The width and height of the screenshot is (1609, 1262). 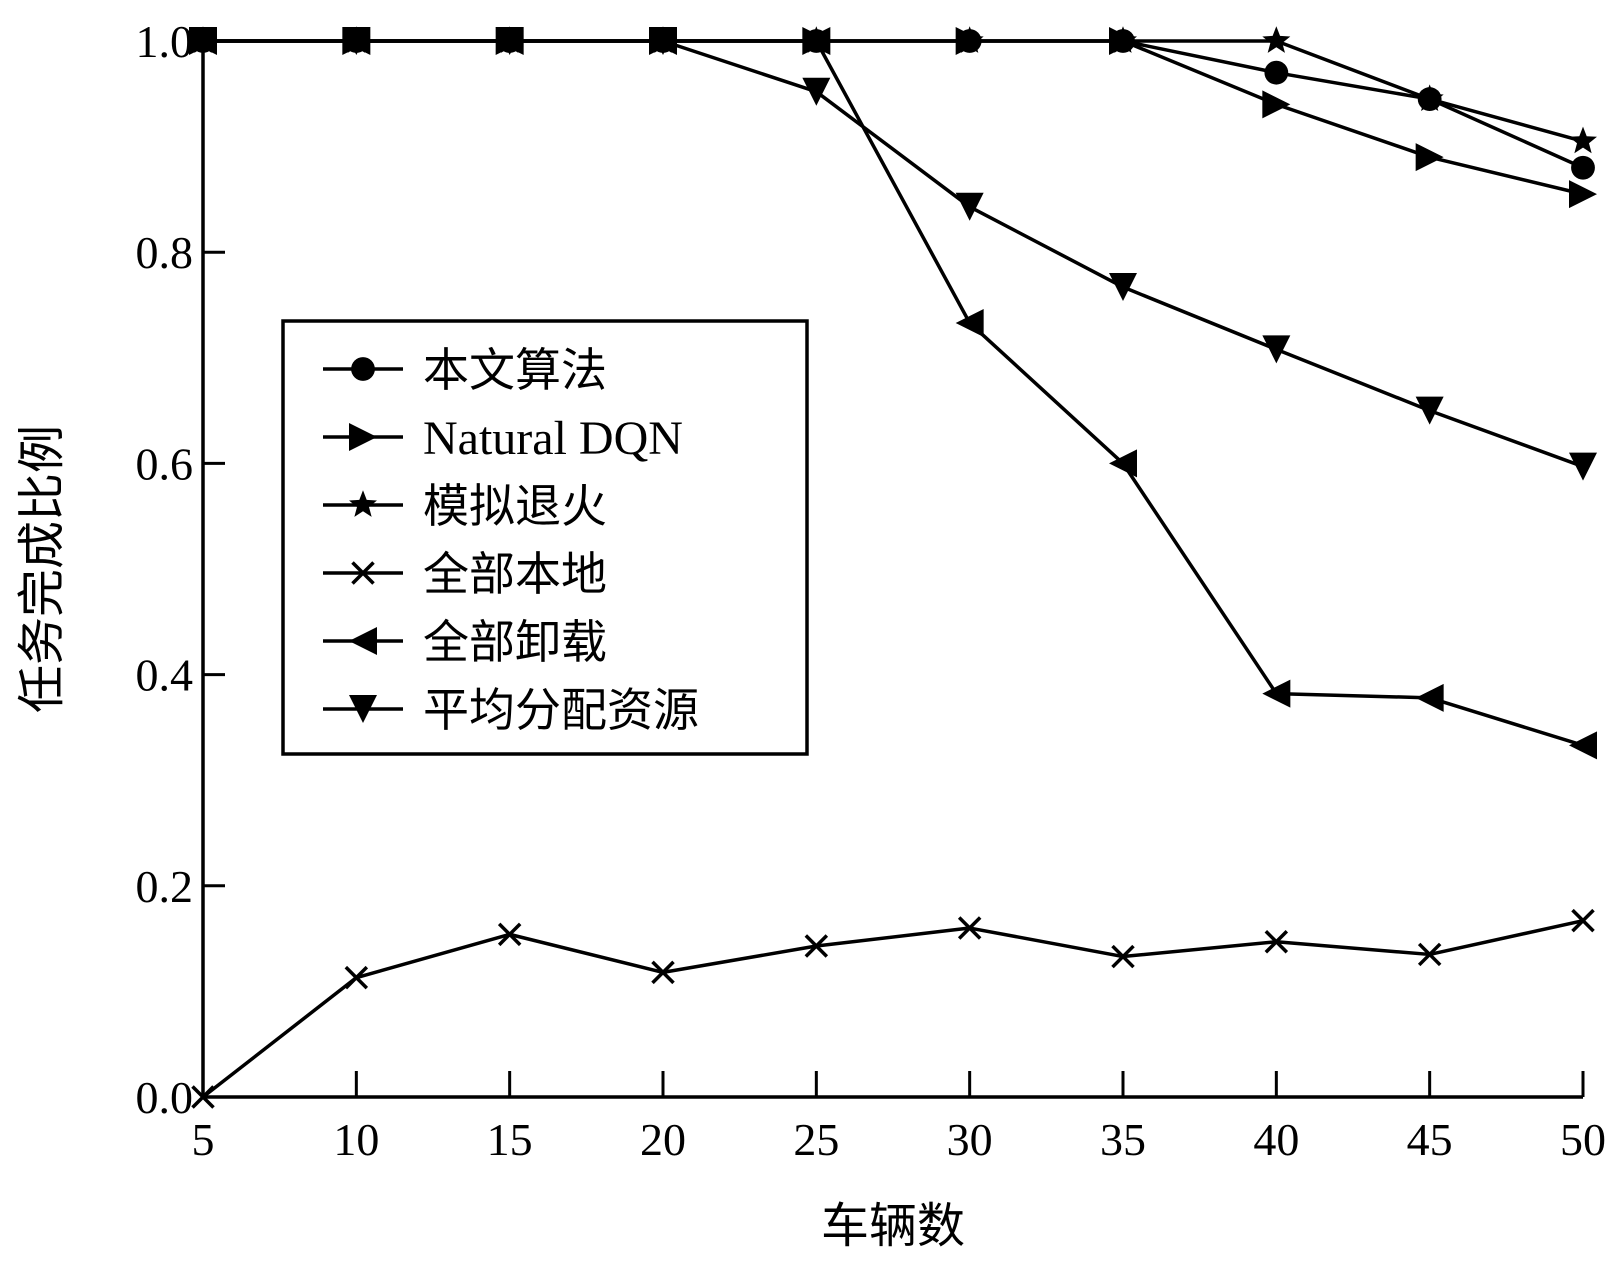 I want to click on legend-box, so click(x=545, y=537).